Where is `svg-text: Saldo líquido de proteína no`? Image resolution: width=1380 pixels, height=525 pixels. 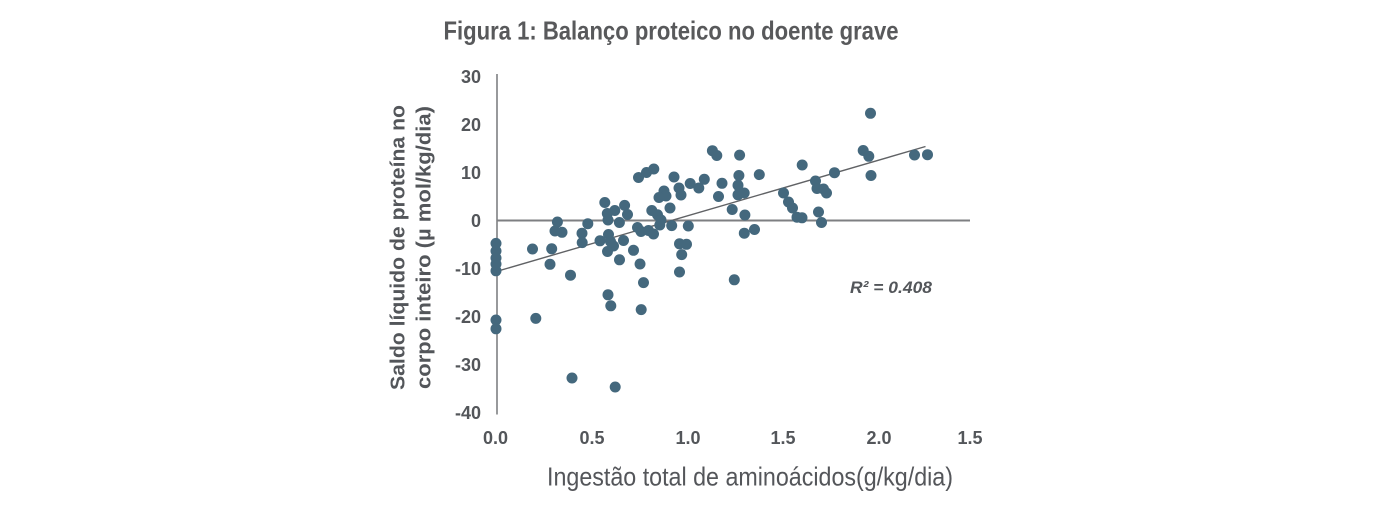 svg-text: Saldo líquido de proteína no is located at coordinates (399, 247).